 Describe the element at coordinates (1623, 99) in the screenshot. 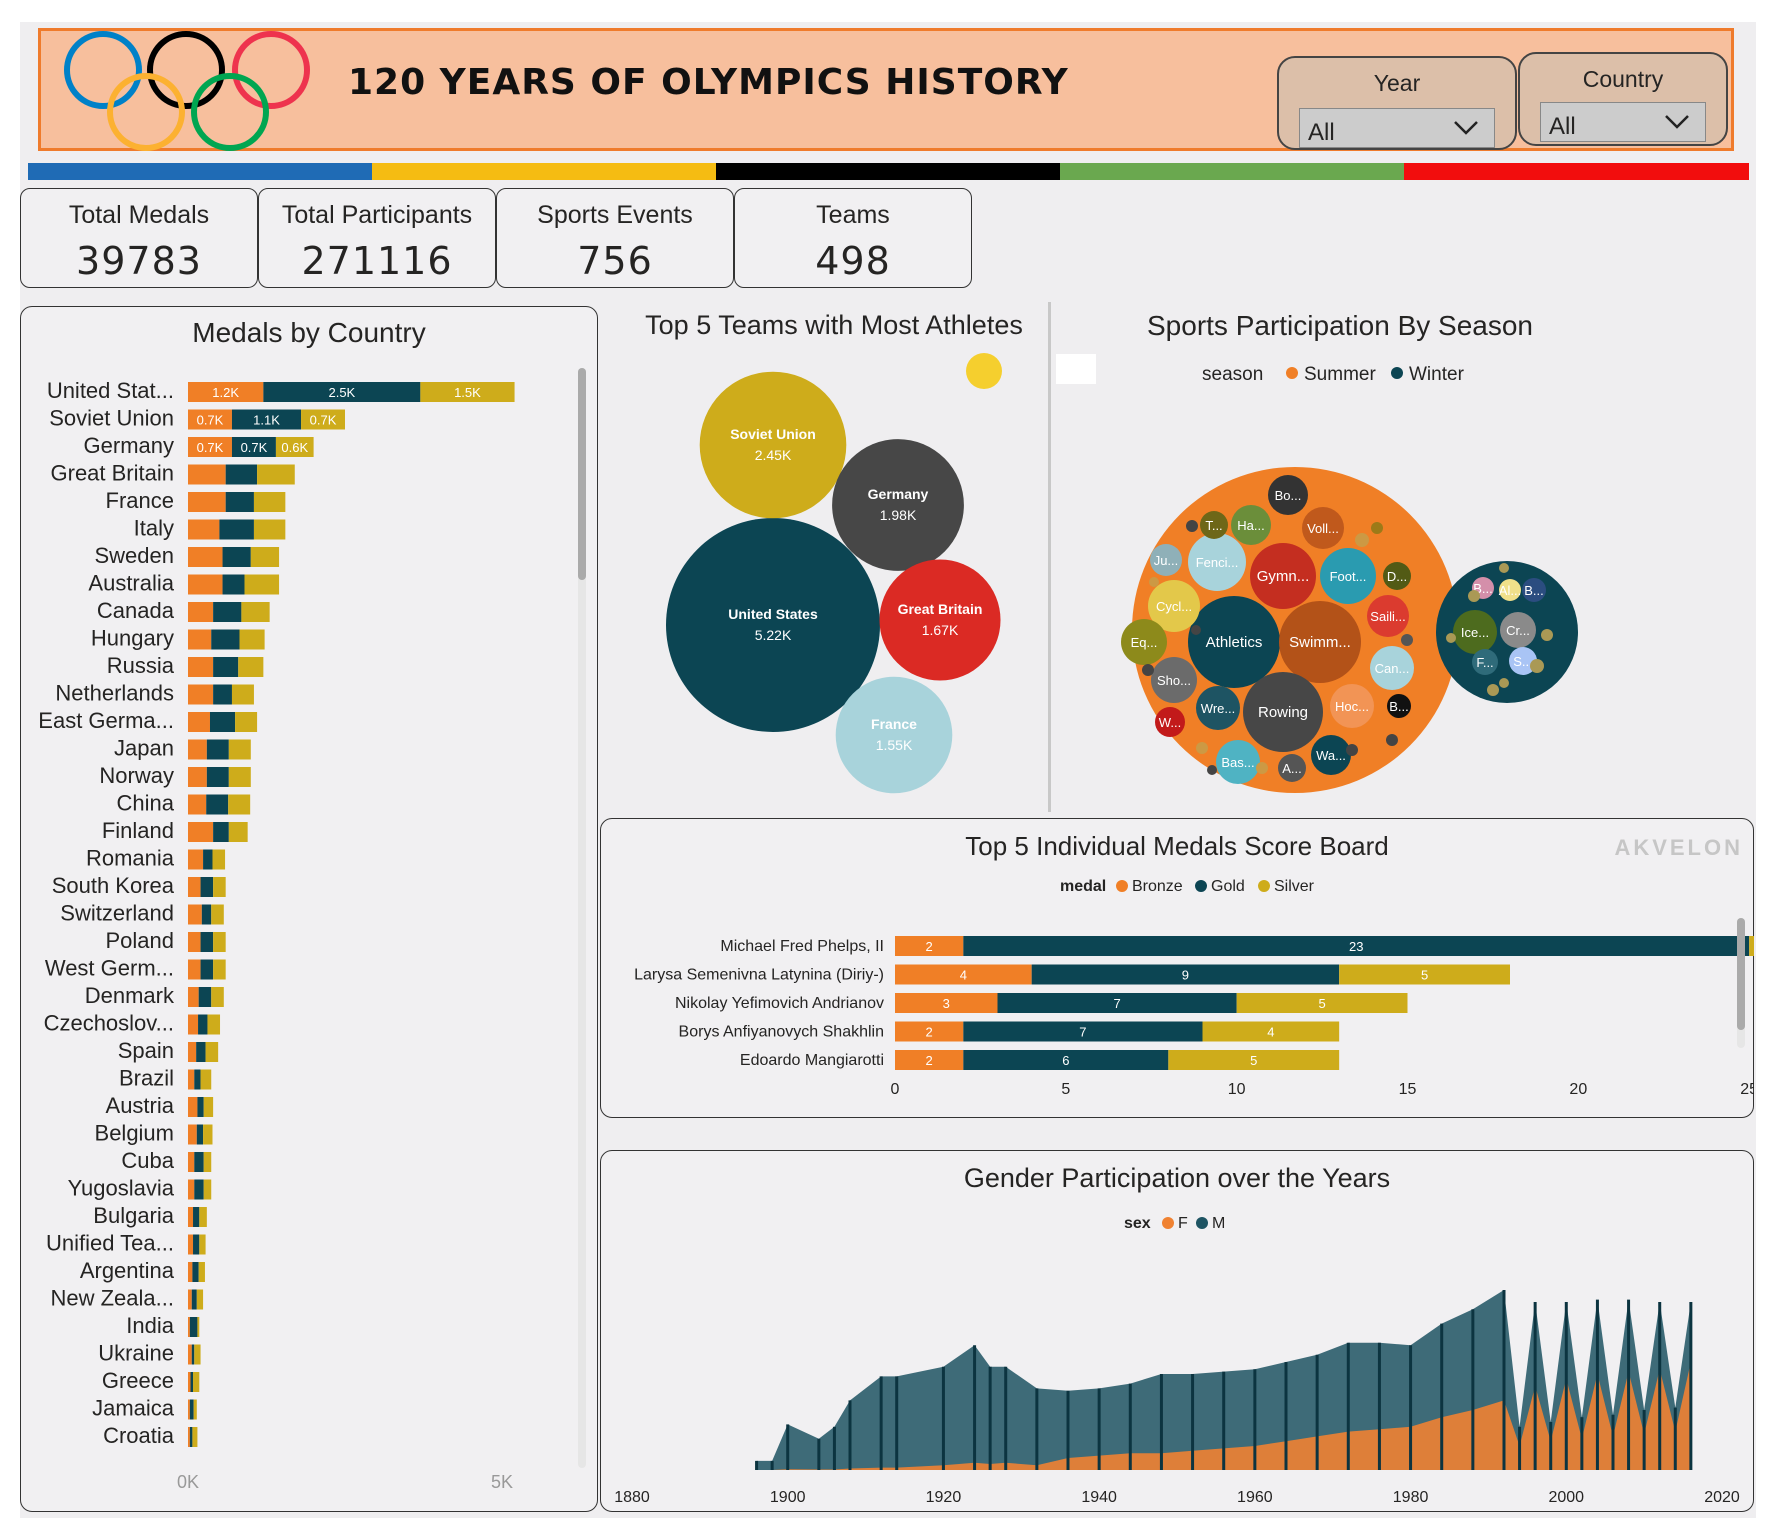

I see `country-filter: Country All` at that location.